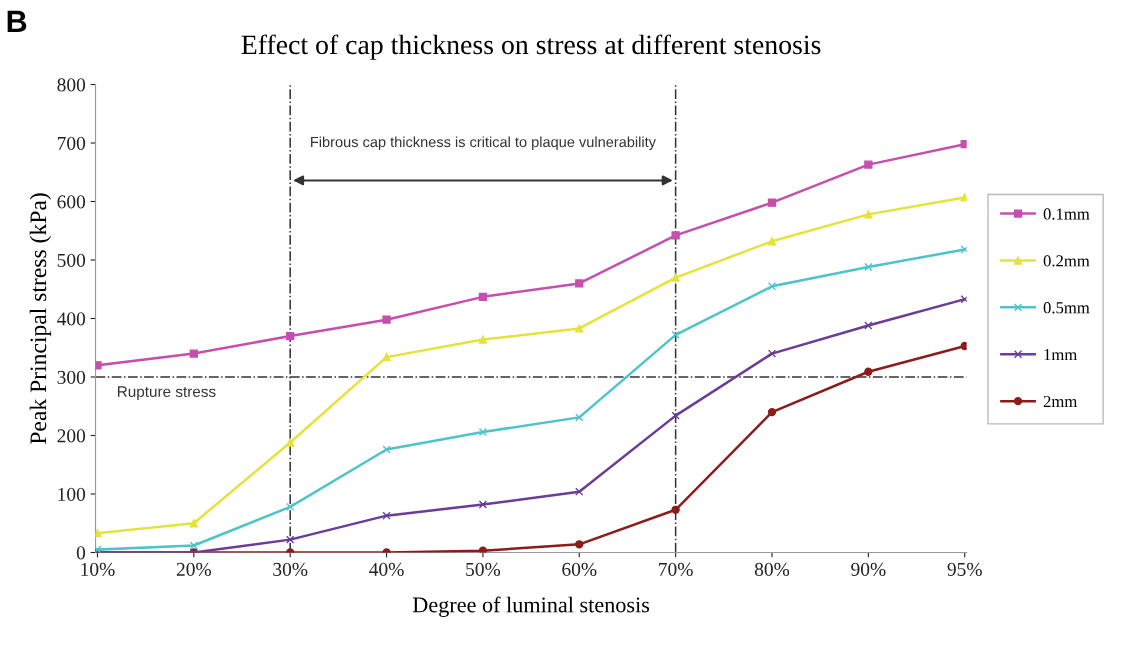  What do you see at coordinates (772, 569) in the screenshot?
I see `x-tick-label: 80%` at bounding box center [772, 569].